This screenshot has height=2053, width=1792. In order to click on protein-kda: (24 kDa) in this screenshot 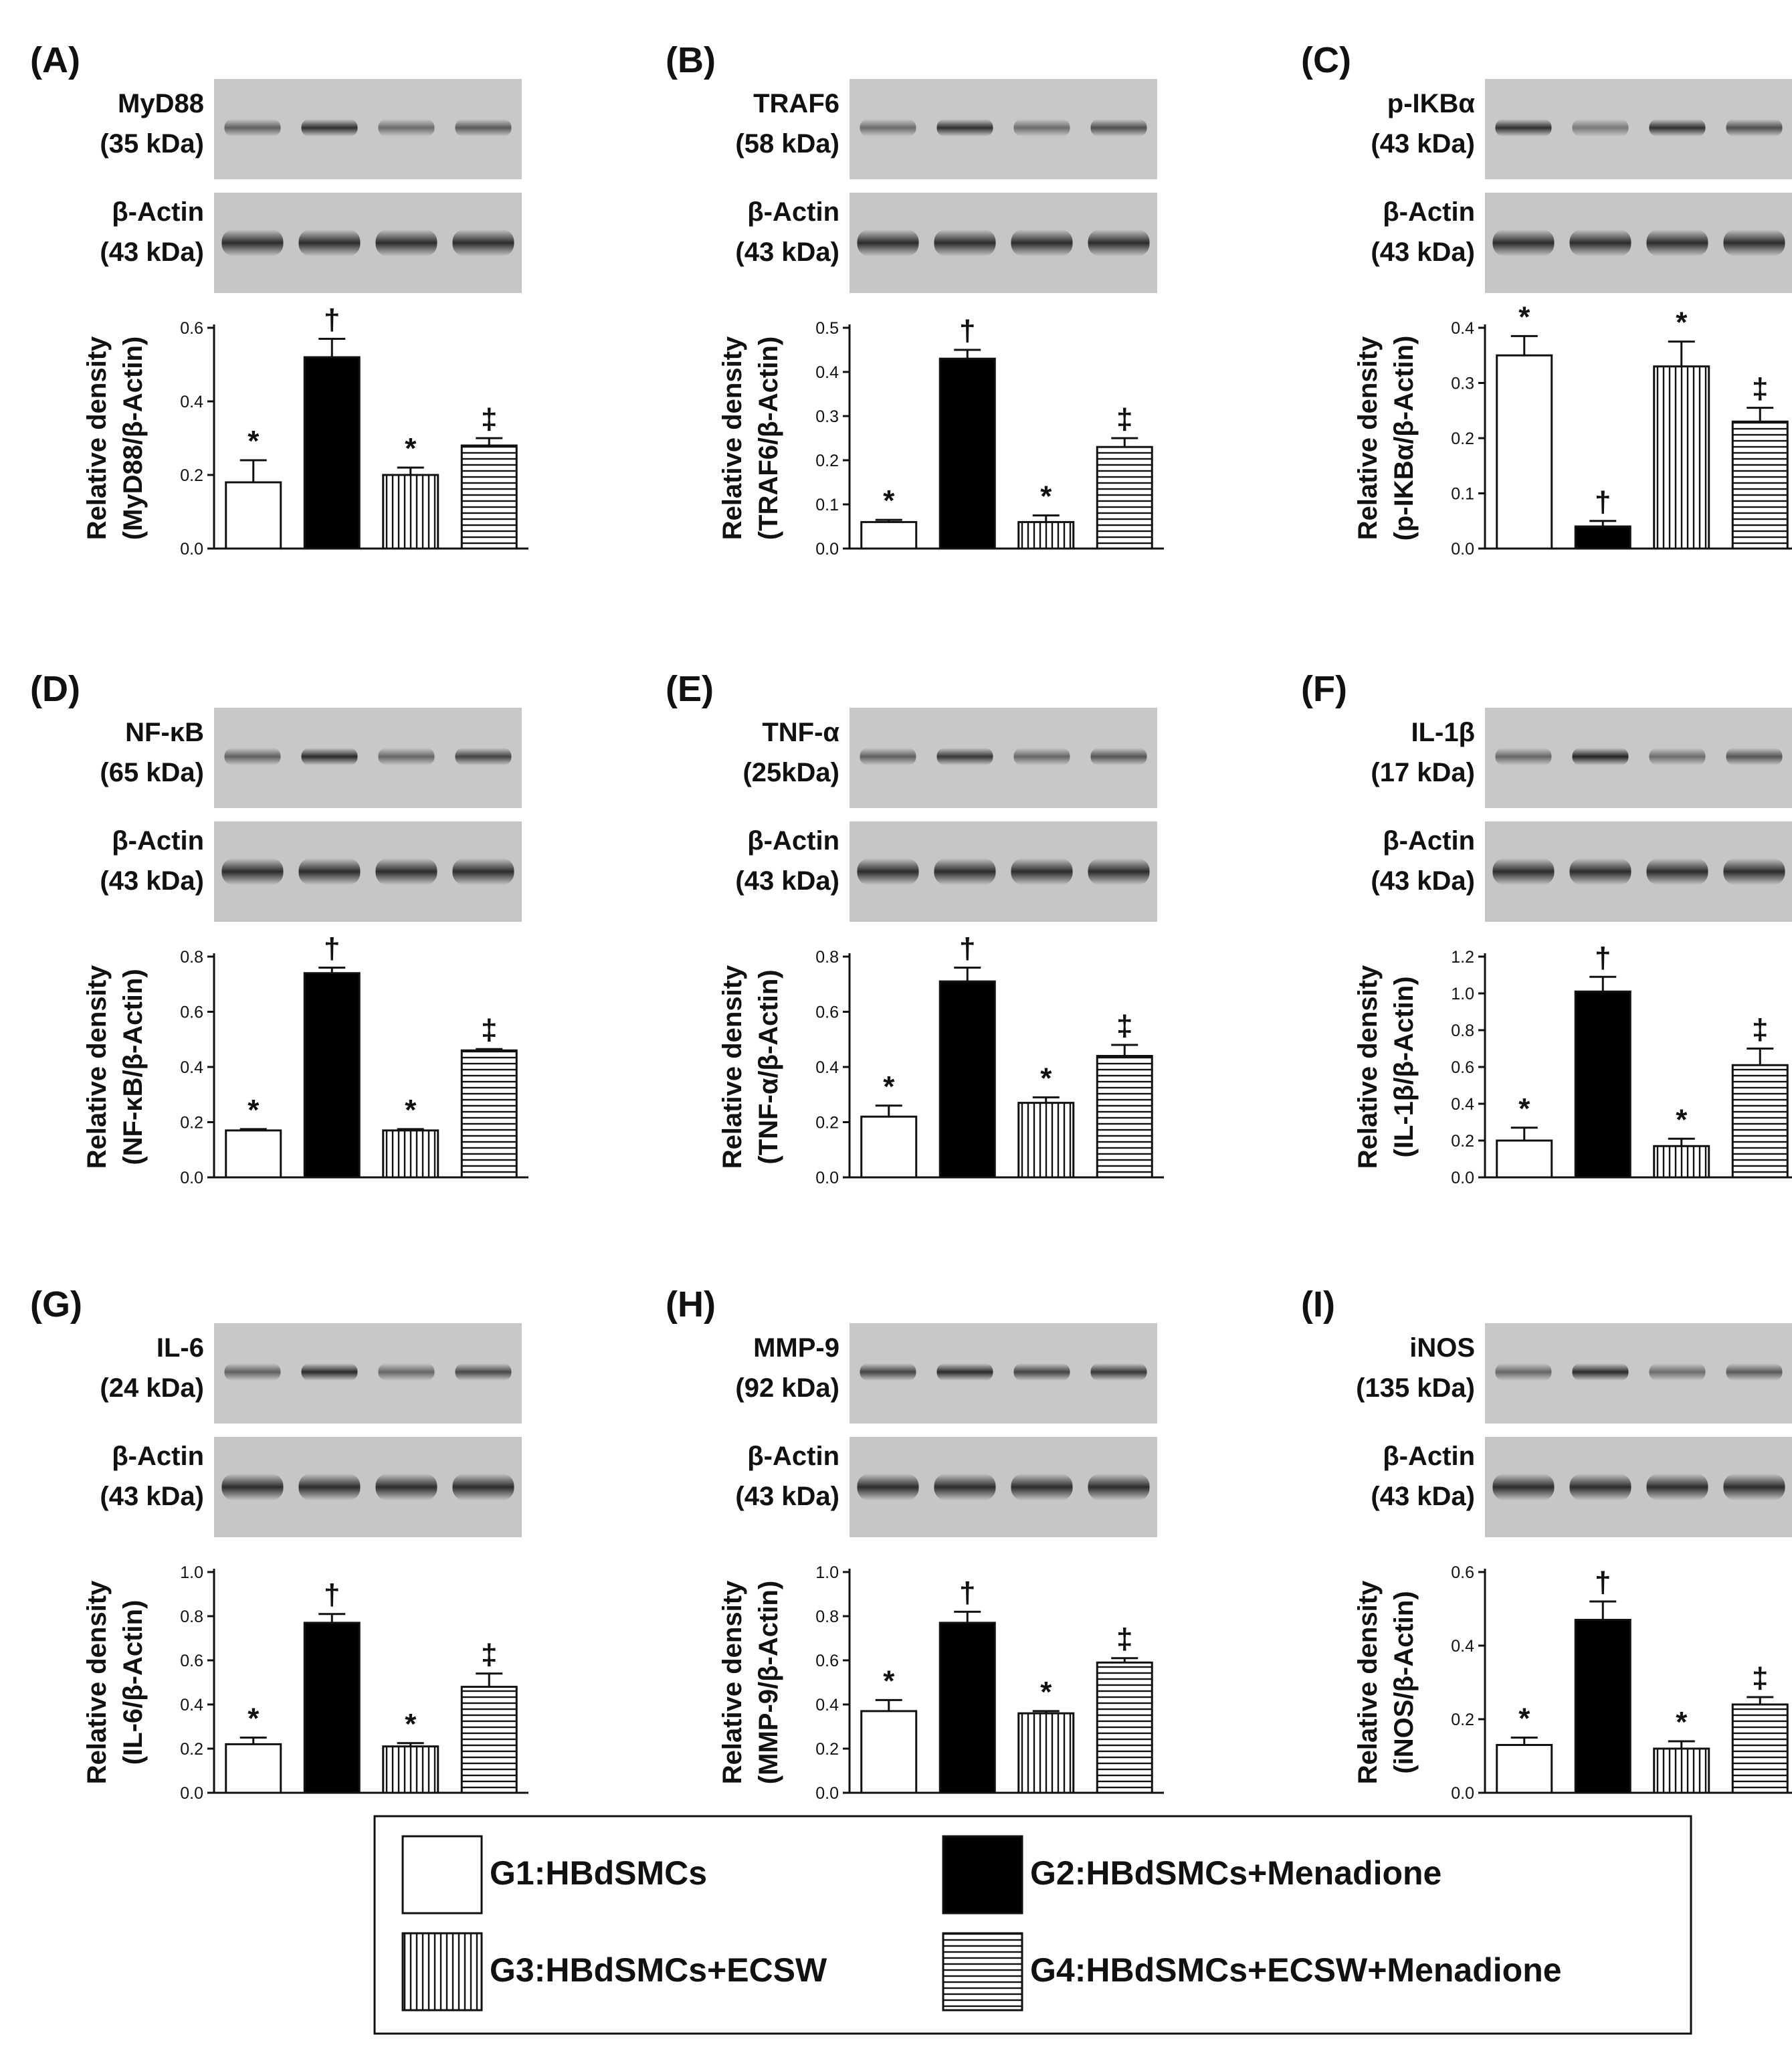, I will do `click(152, 1388)`.